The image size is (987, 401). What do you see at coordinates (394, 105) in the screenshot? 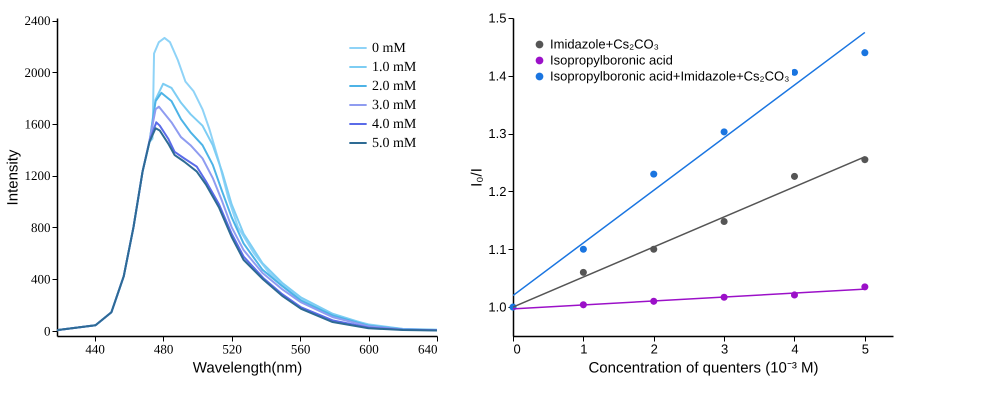
I see `legend-label: 3.0 mM` at bounding box center [394, 105].